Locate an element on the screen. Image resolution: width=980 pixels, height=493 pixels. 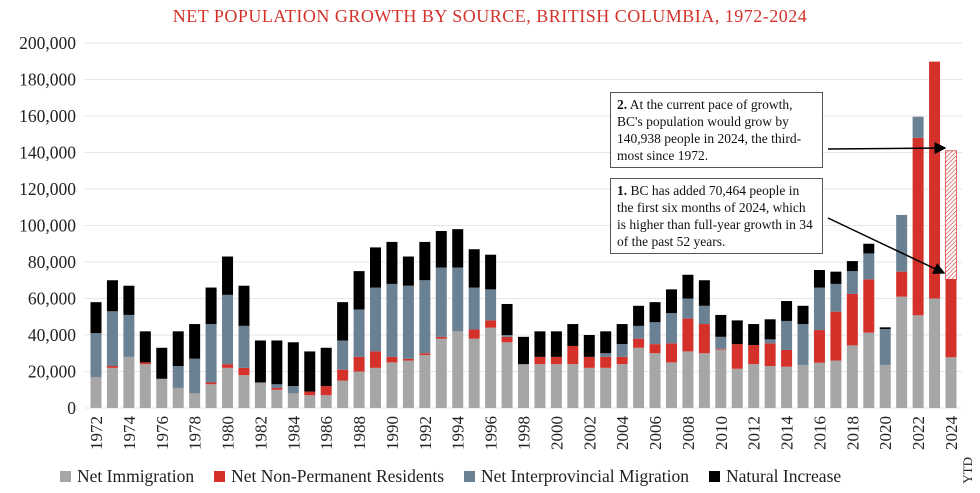
annotation-number: 1. is located at coordinates (622, 190).